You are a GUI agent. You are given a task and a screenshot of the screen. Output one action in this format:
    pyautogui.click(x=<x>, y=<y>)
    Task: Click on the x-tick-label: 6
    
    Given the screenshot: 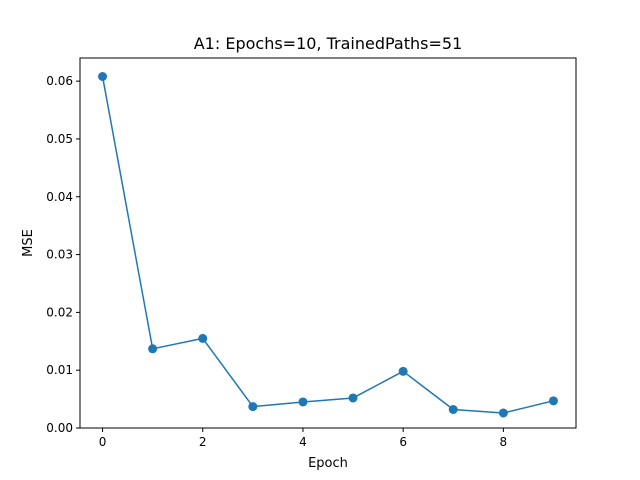 What is the action you would take?
    pyautogui.click(x=403, y=442)
    